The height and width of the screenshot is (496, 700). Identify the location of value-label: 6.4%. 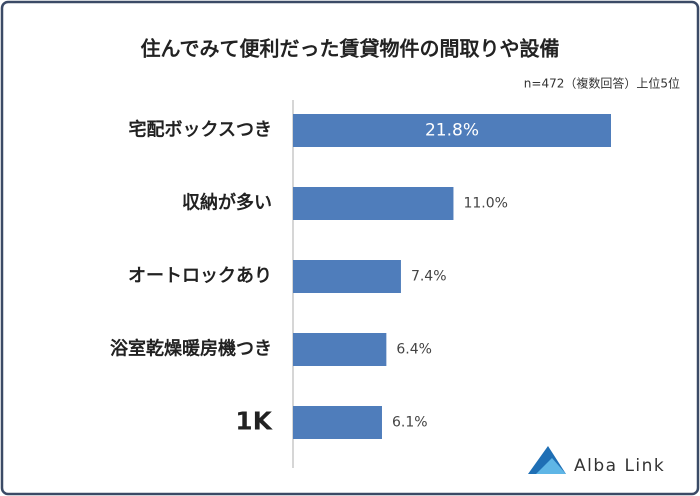
(414, 350).